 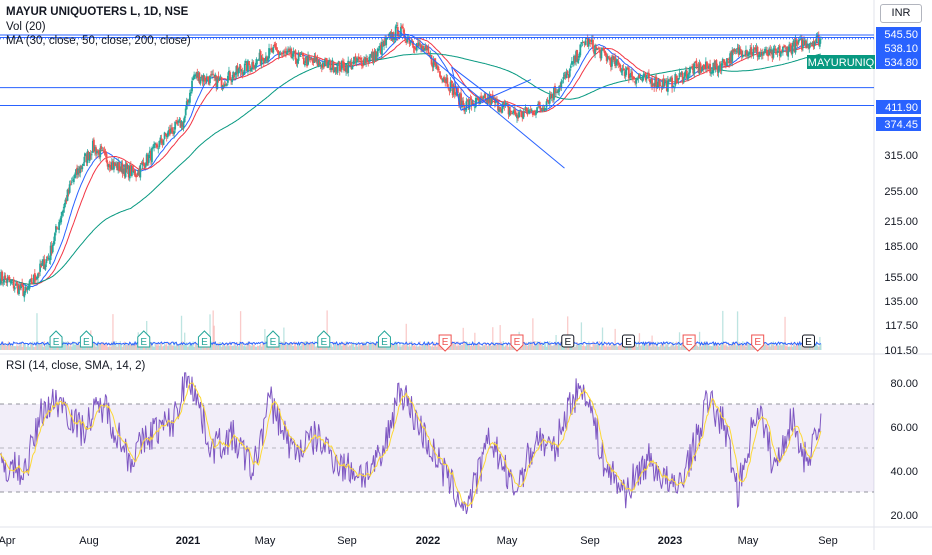 I want to click on rsi-legend: RSI (14, close, SMA, 14, 2), so click(x=76, y=366).